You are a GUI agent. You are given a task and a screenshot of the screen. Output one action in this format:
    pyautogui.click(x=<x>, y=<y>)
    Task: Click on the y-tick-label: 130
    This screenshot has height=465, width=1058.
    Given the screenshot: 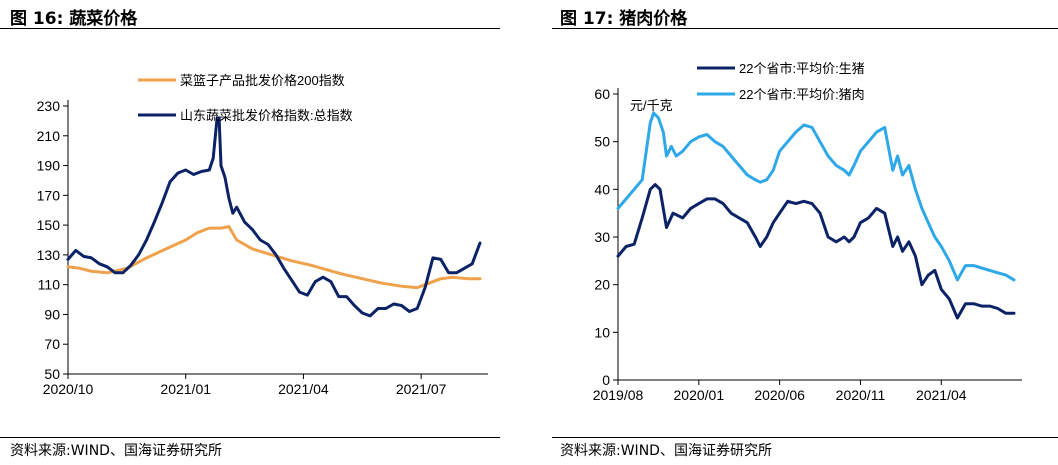 What is the action you would take?
    pyautogui.click(x=49, y=255)
    